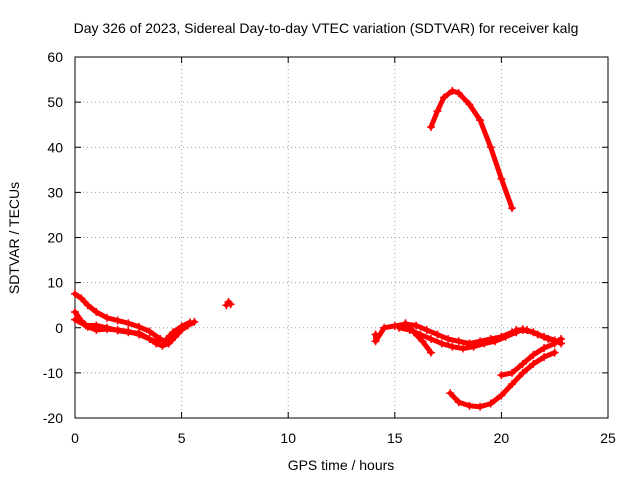 This screenshot has width=640, height=480. Describe the element at coordinates (55, 147) in the screenshot. I see `y-tick-label: 40` at that location.